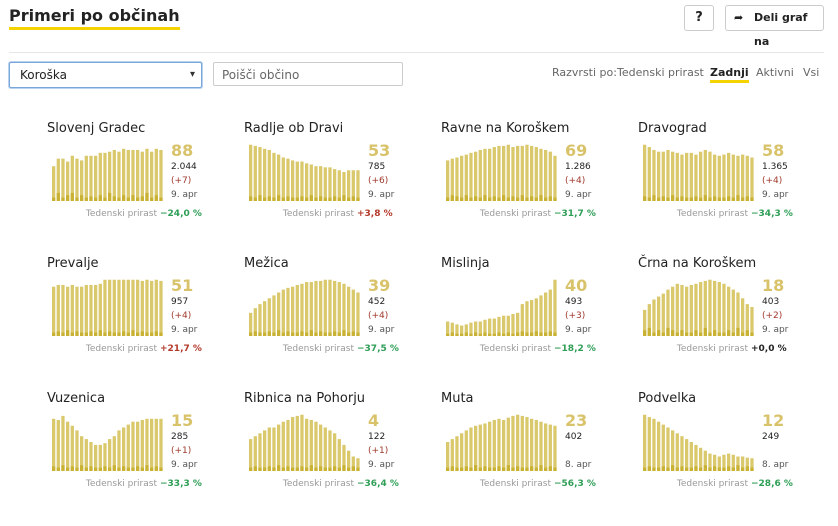  I want to click on share-button: ➦ Deli graf na, so click(774, 26).